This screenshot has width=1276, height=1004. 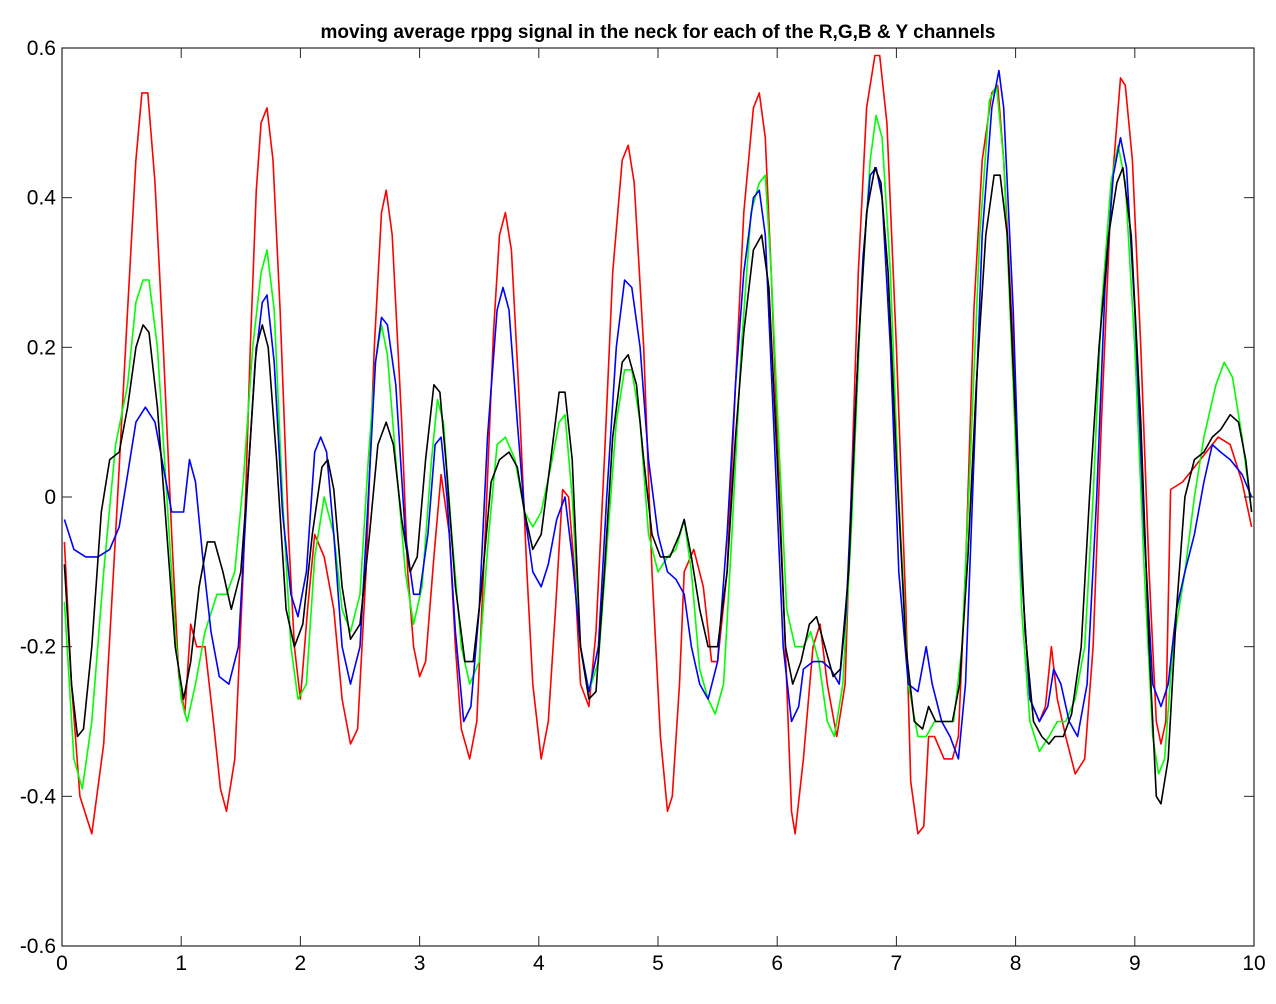 I want to click on y-tick-label: 0.2, so click(x=41, y=347).